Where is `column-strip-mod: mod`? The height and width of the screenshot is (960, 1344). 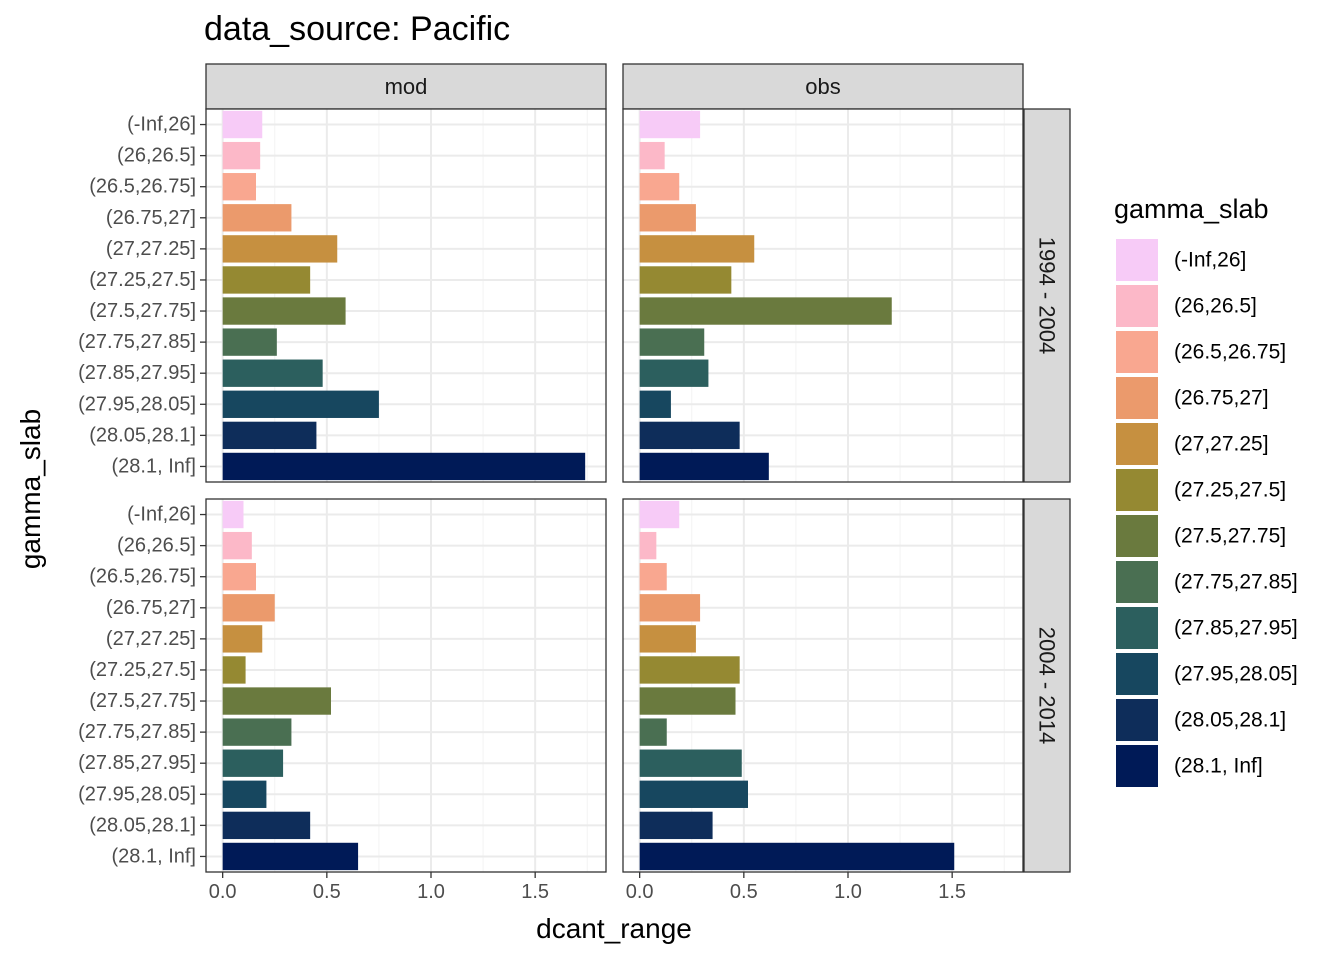
column-strip-mod: mod is located at coordinates (406, 86).